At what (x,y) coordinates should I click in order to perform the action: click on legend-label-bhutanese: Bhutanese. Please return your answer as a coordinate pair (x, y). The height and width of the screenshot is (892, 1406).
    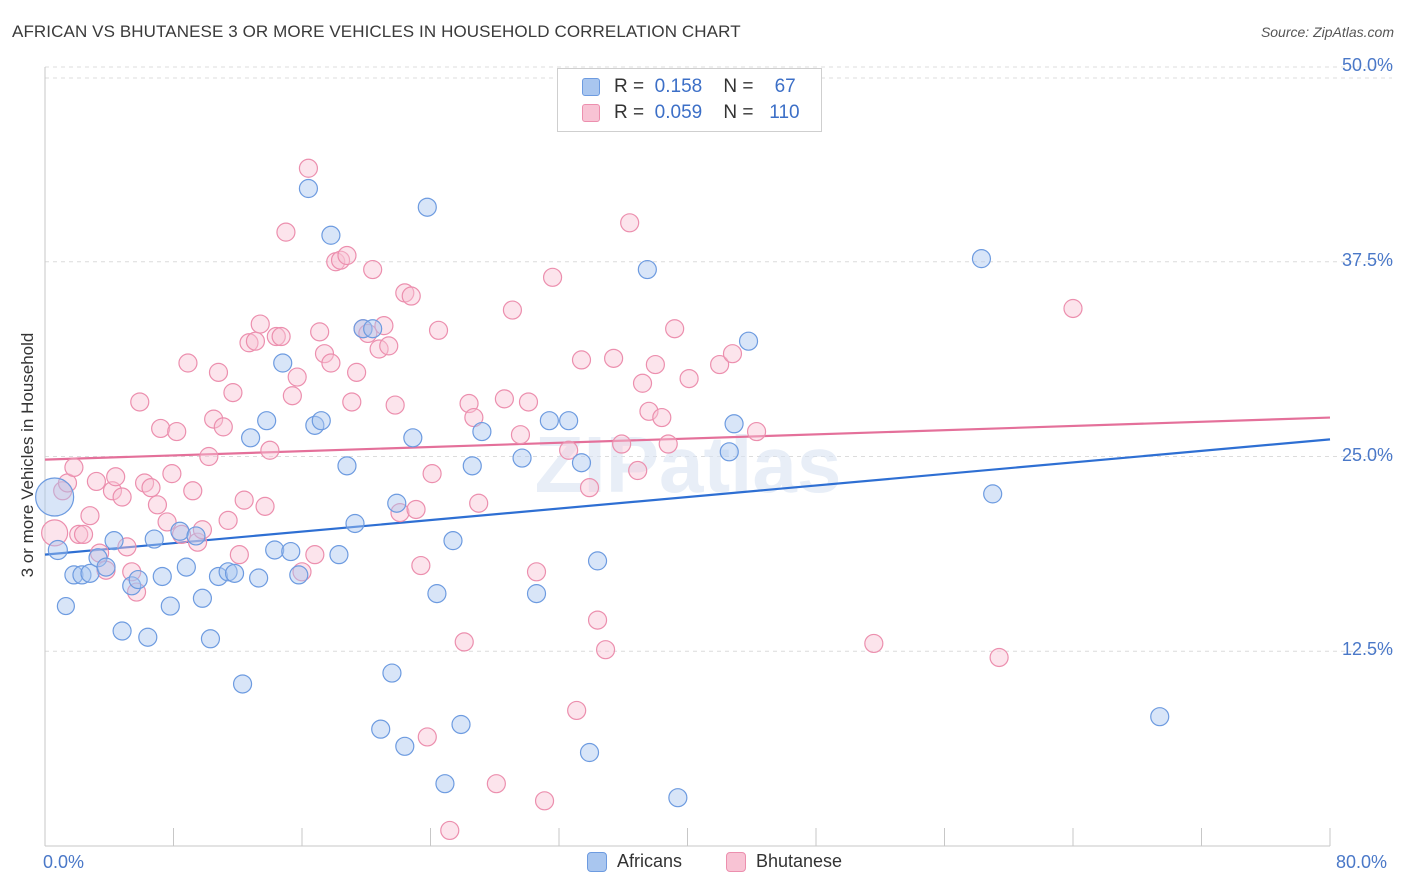
    Looking at the image, I should click on (799, 861).